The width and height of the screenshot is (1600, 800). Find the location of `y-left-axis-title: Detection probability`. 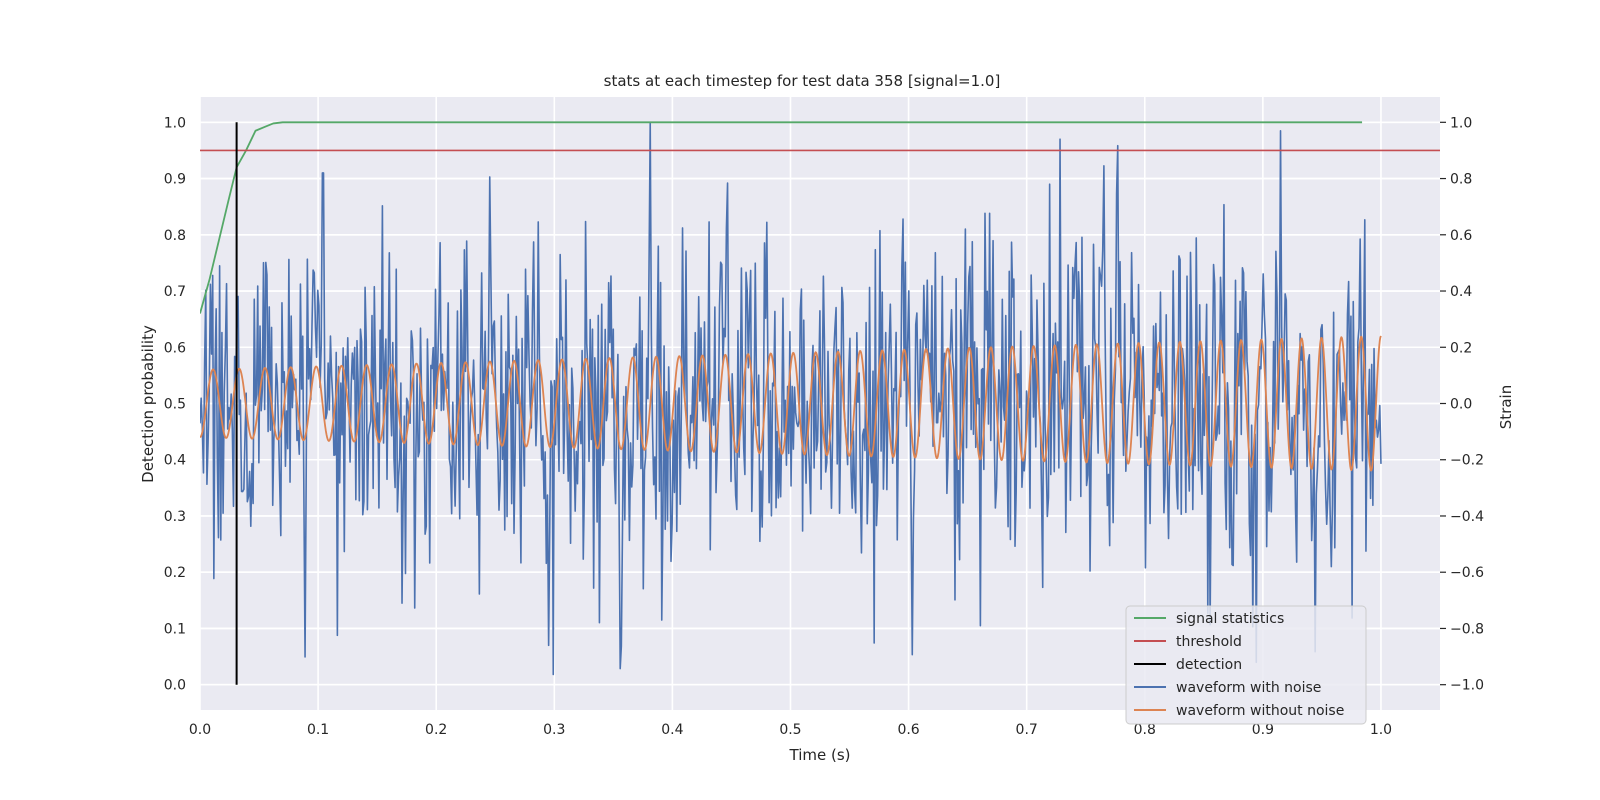

y-left-axis-title: Detection probability is located at coordinates (148, 404).